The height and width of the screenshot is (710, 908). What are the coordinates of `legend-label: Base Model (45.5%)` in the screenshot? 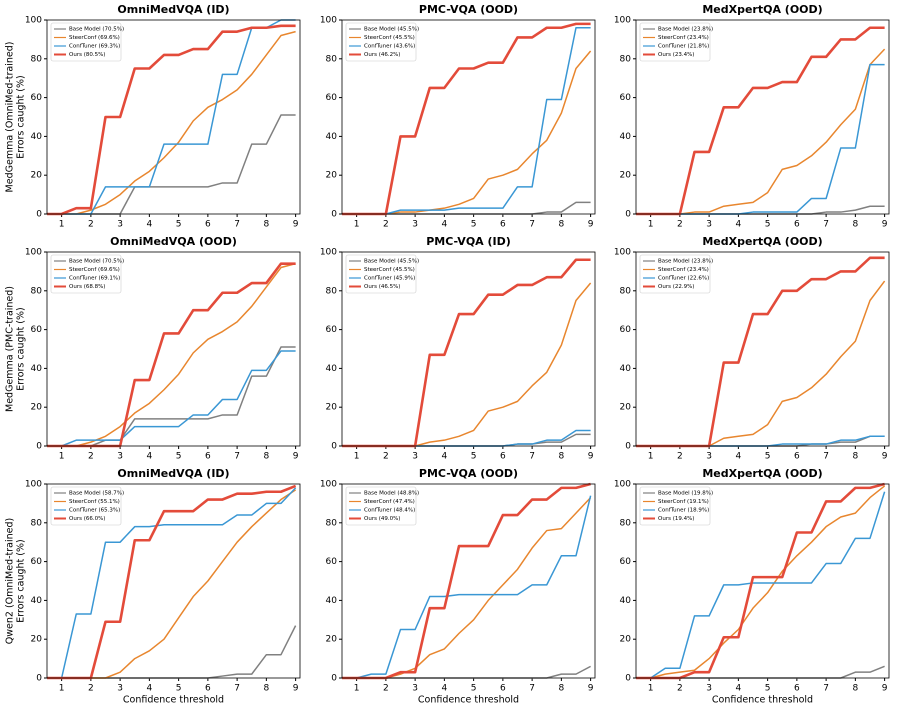 It's located at (391, 30).